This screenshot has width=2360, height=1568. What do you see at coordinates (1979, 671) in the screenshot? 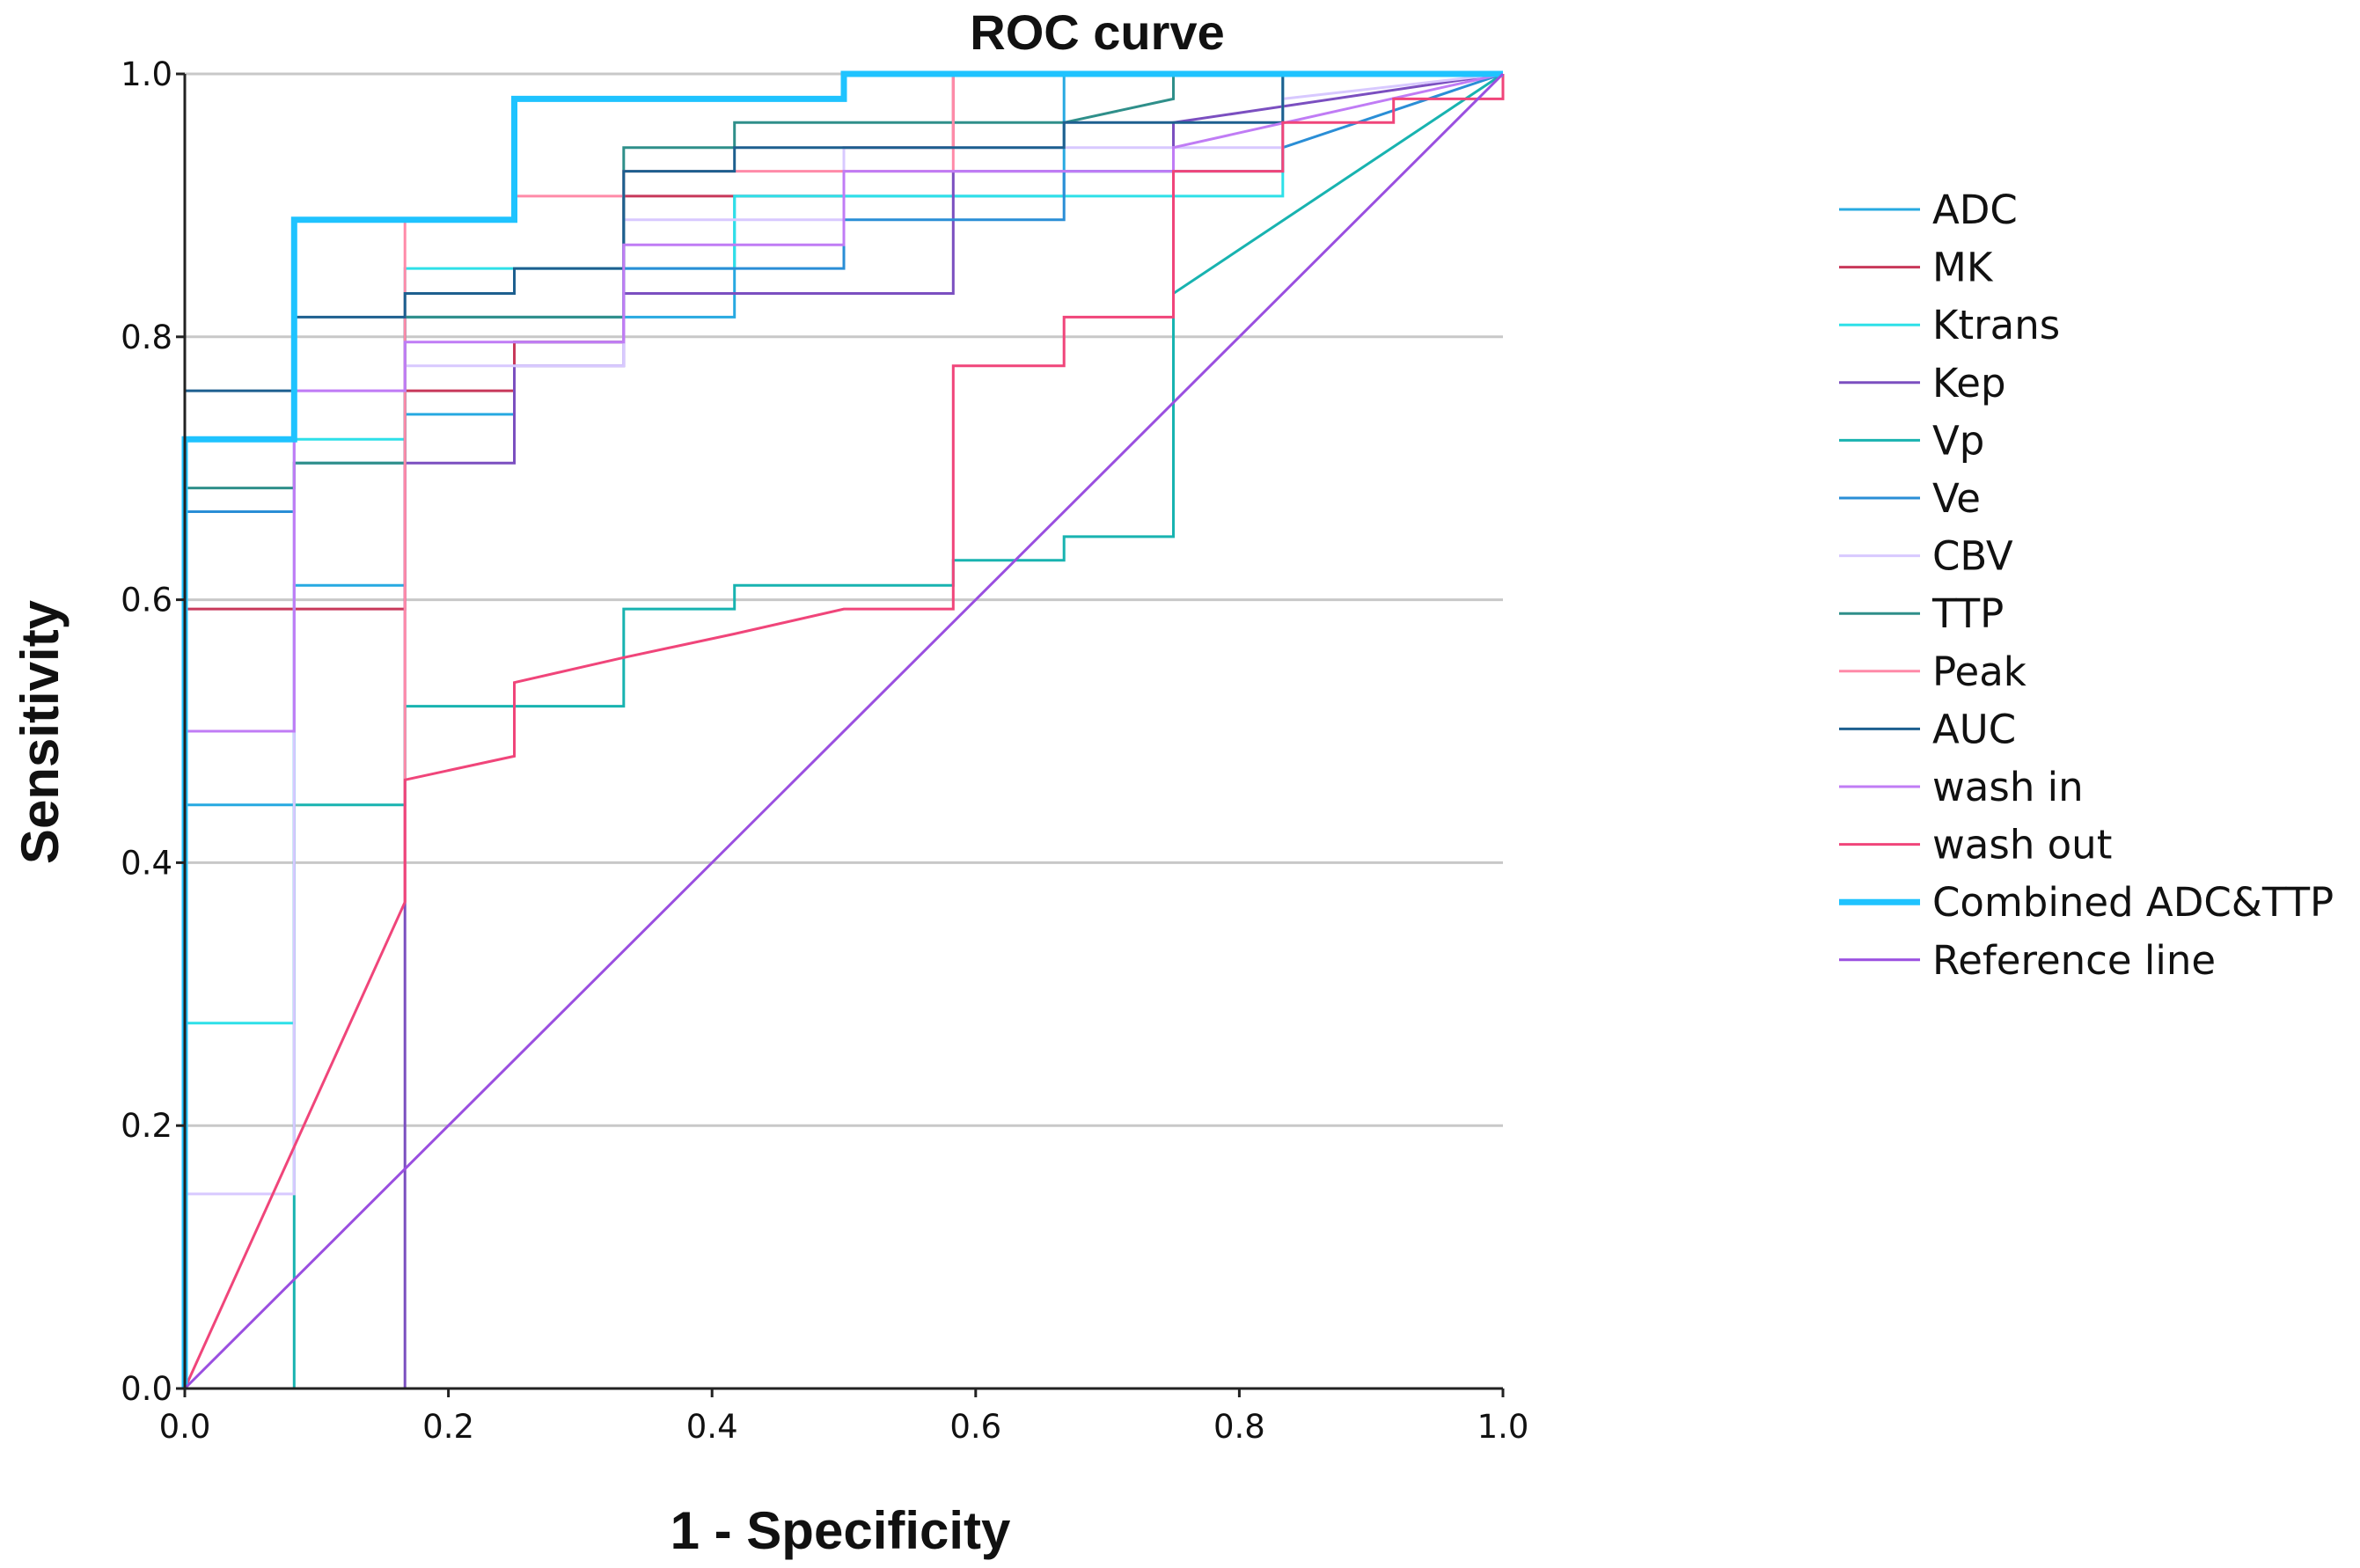
I see `legend-label-8: Peak` at bounding box center [1979, 671].